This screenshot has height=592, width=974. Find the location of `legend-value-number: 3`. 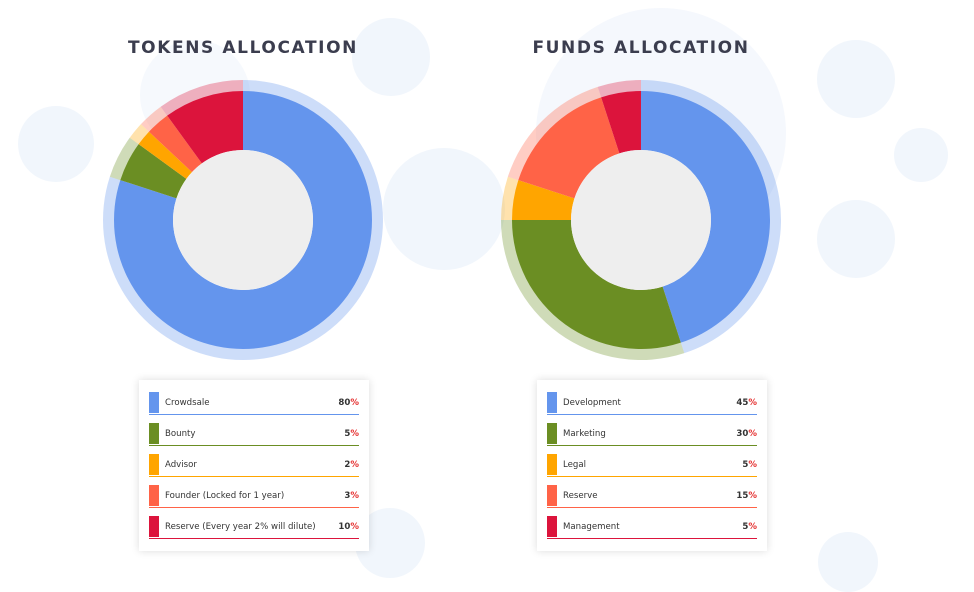

legend-value-number: 3 is located at coordinates (347, 495).